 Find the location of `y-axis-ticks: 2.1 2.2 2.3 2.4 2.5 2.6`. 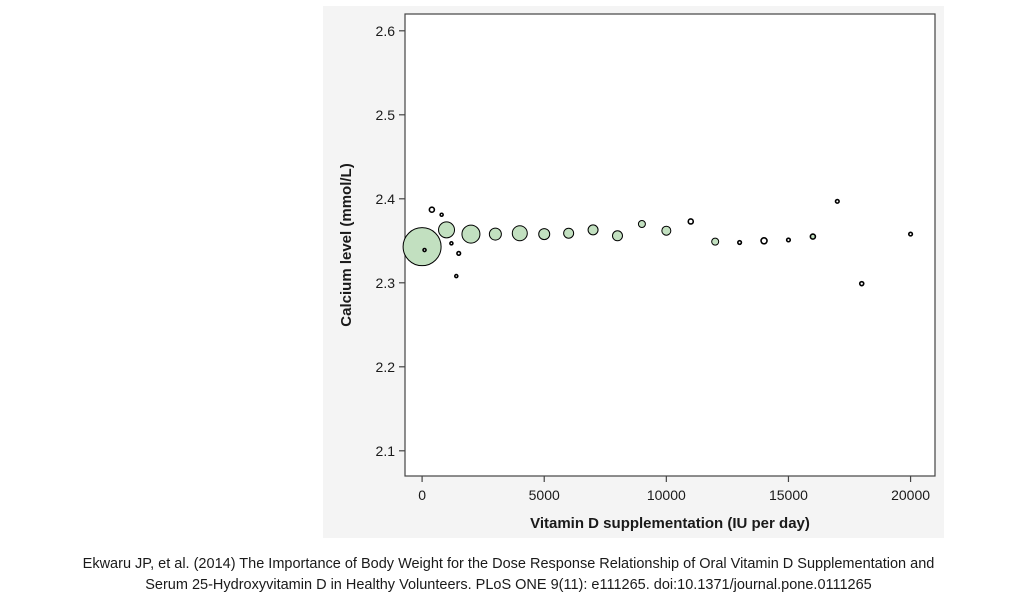

y-axis-ticks: 2.1 2.2 2.3 2.4 2.5 2.6 is located at coordinates (390, 241).